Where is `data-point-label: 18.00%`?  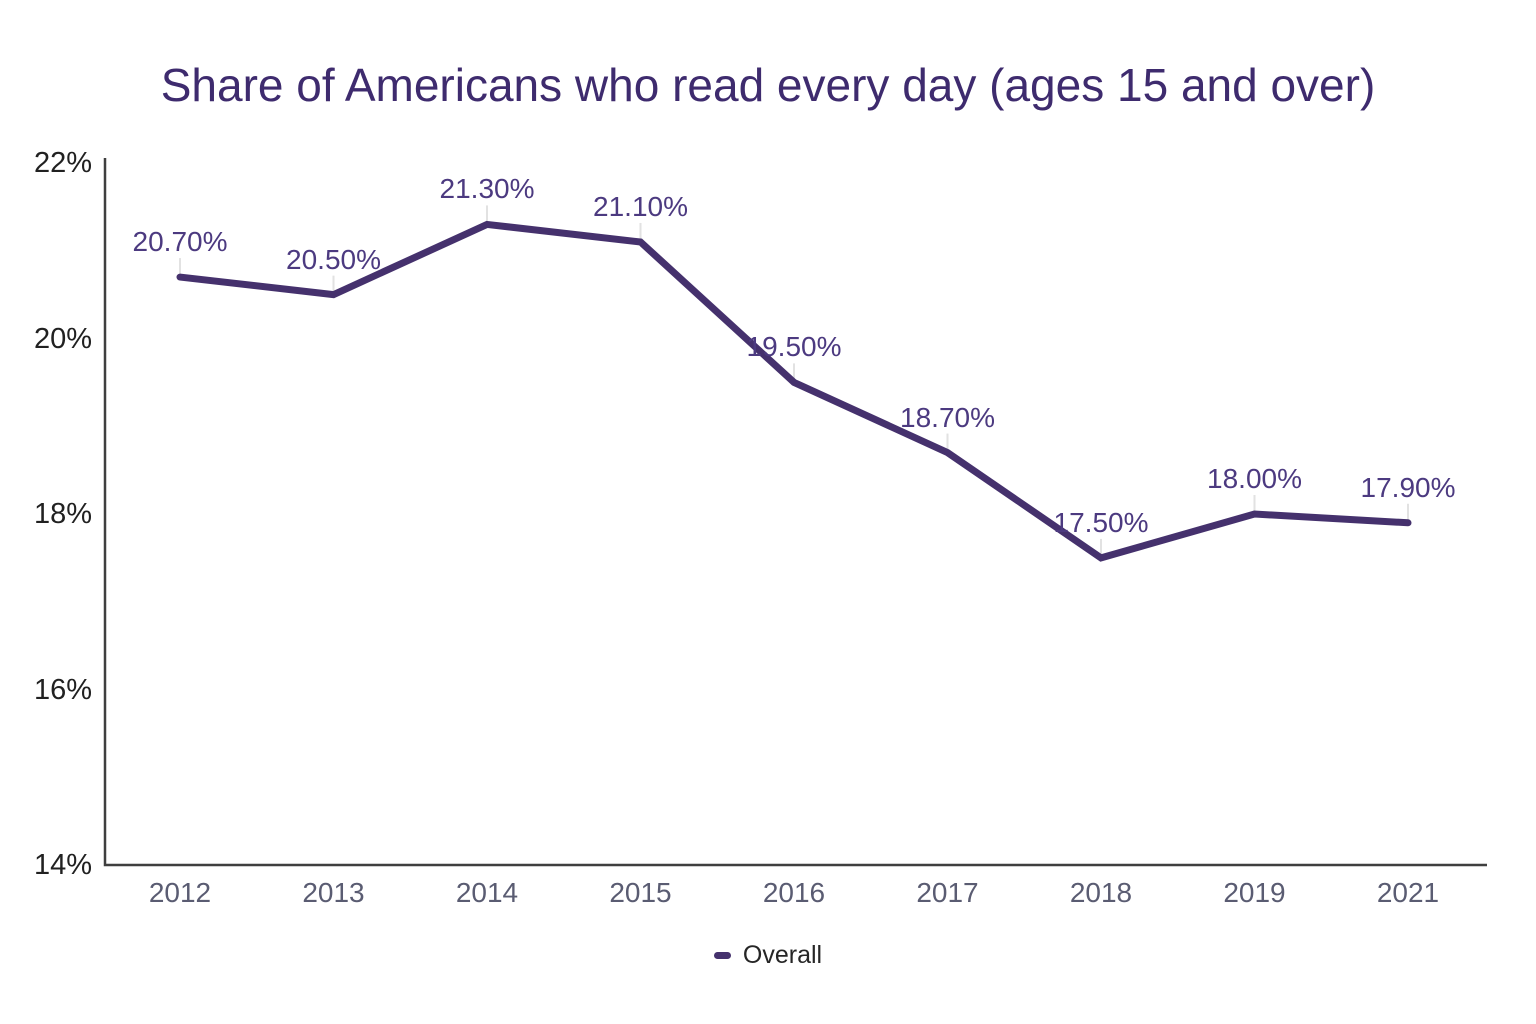 data-point-label: 18.00% is located at coordinates (1254, 478).